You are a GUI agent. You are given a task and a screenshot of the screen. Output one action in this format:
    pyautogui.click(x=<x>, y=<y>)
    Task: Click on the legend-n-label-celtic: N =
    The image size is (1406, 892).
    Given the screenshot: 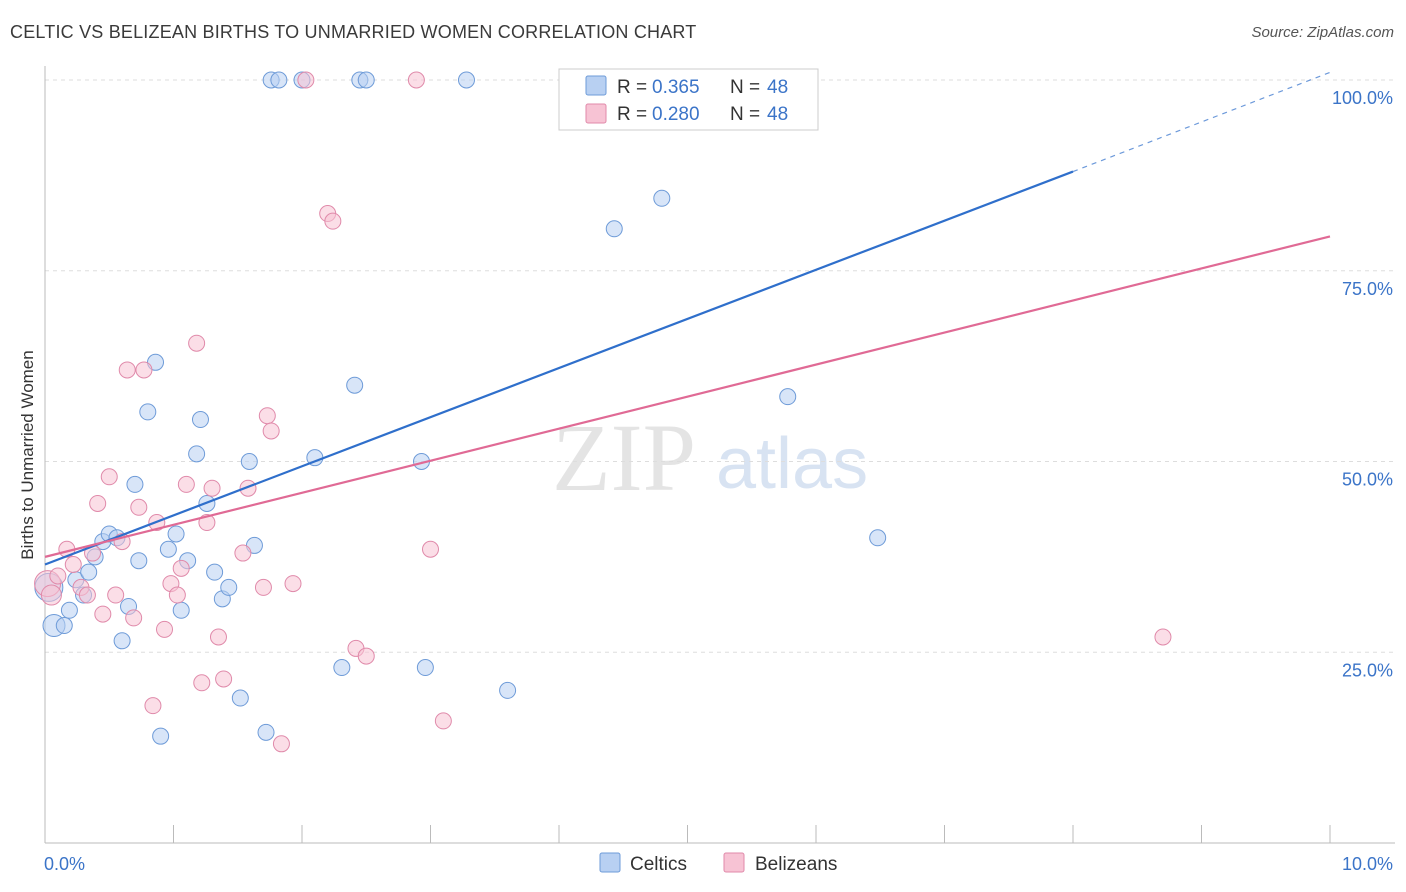 What is the action you would take?
    pyautogui.click(x=745, y=87)
    